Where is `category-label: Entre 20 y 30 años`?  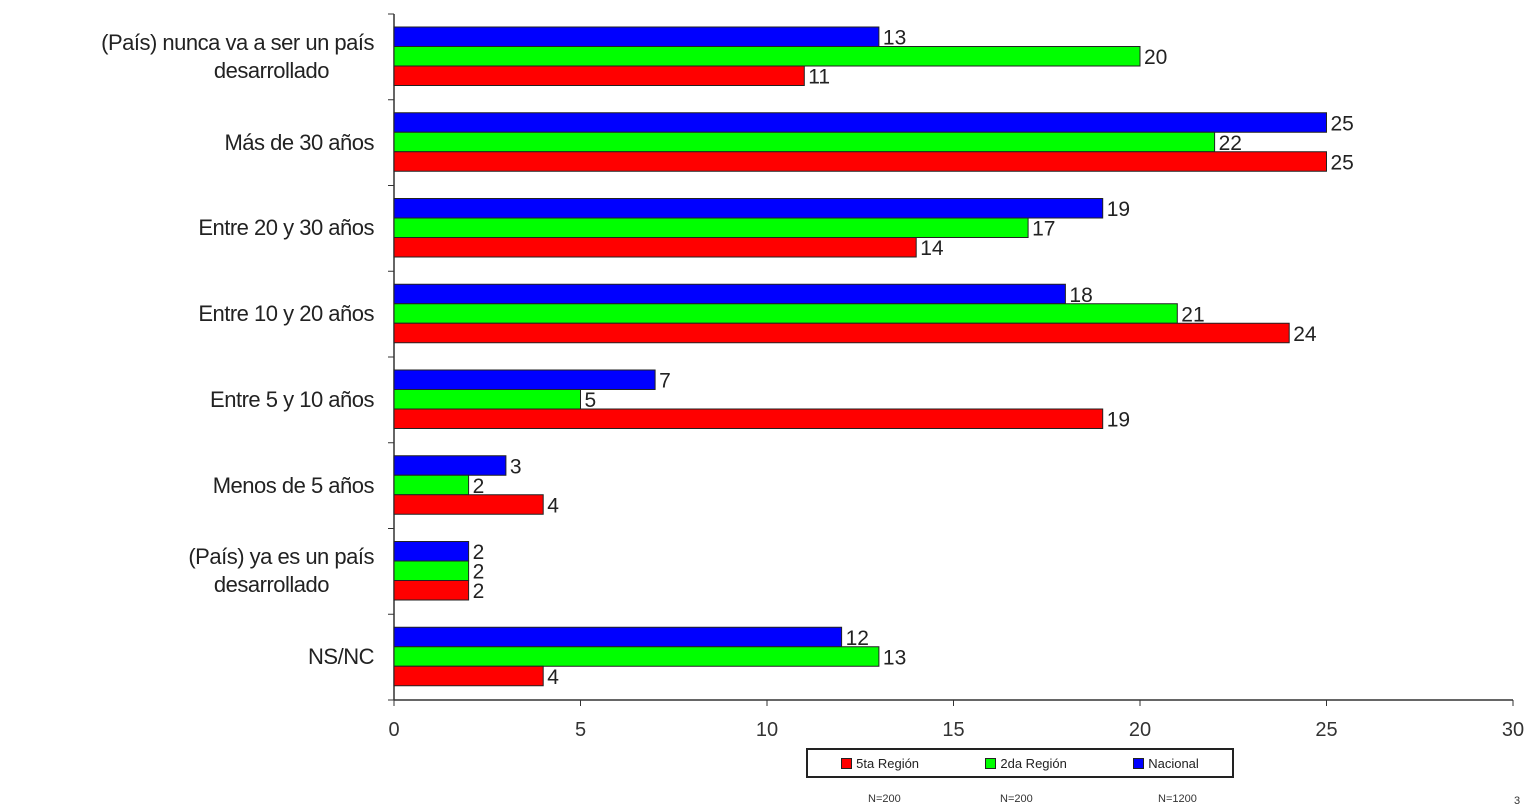
category-label: Entre 20 y 30 años is located at coordinates (286, 228).